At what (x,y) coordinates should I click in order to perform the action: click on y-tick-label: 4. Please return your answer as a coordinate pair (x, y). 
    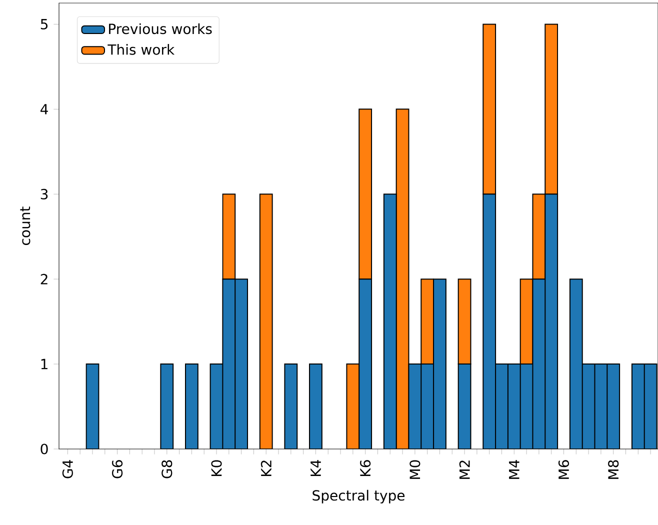
    Looking at the image, I should click on (44, 109).